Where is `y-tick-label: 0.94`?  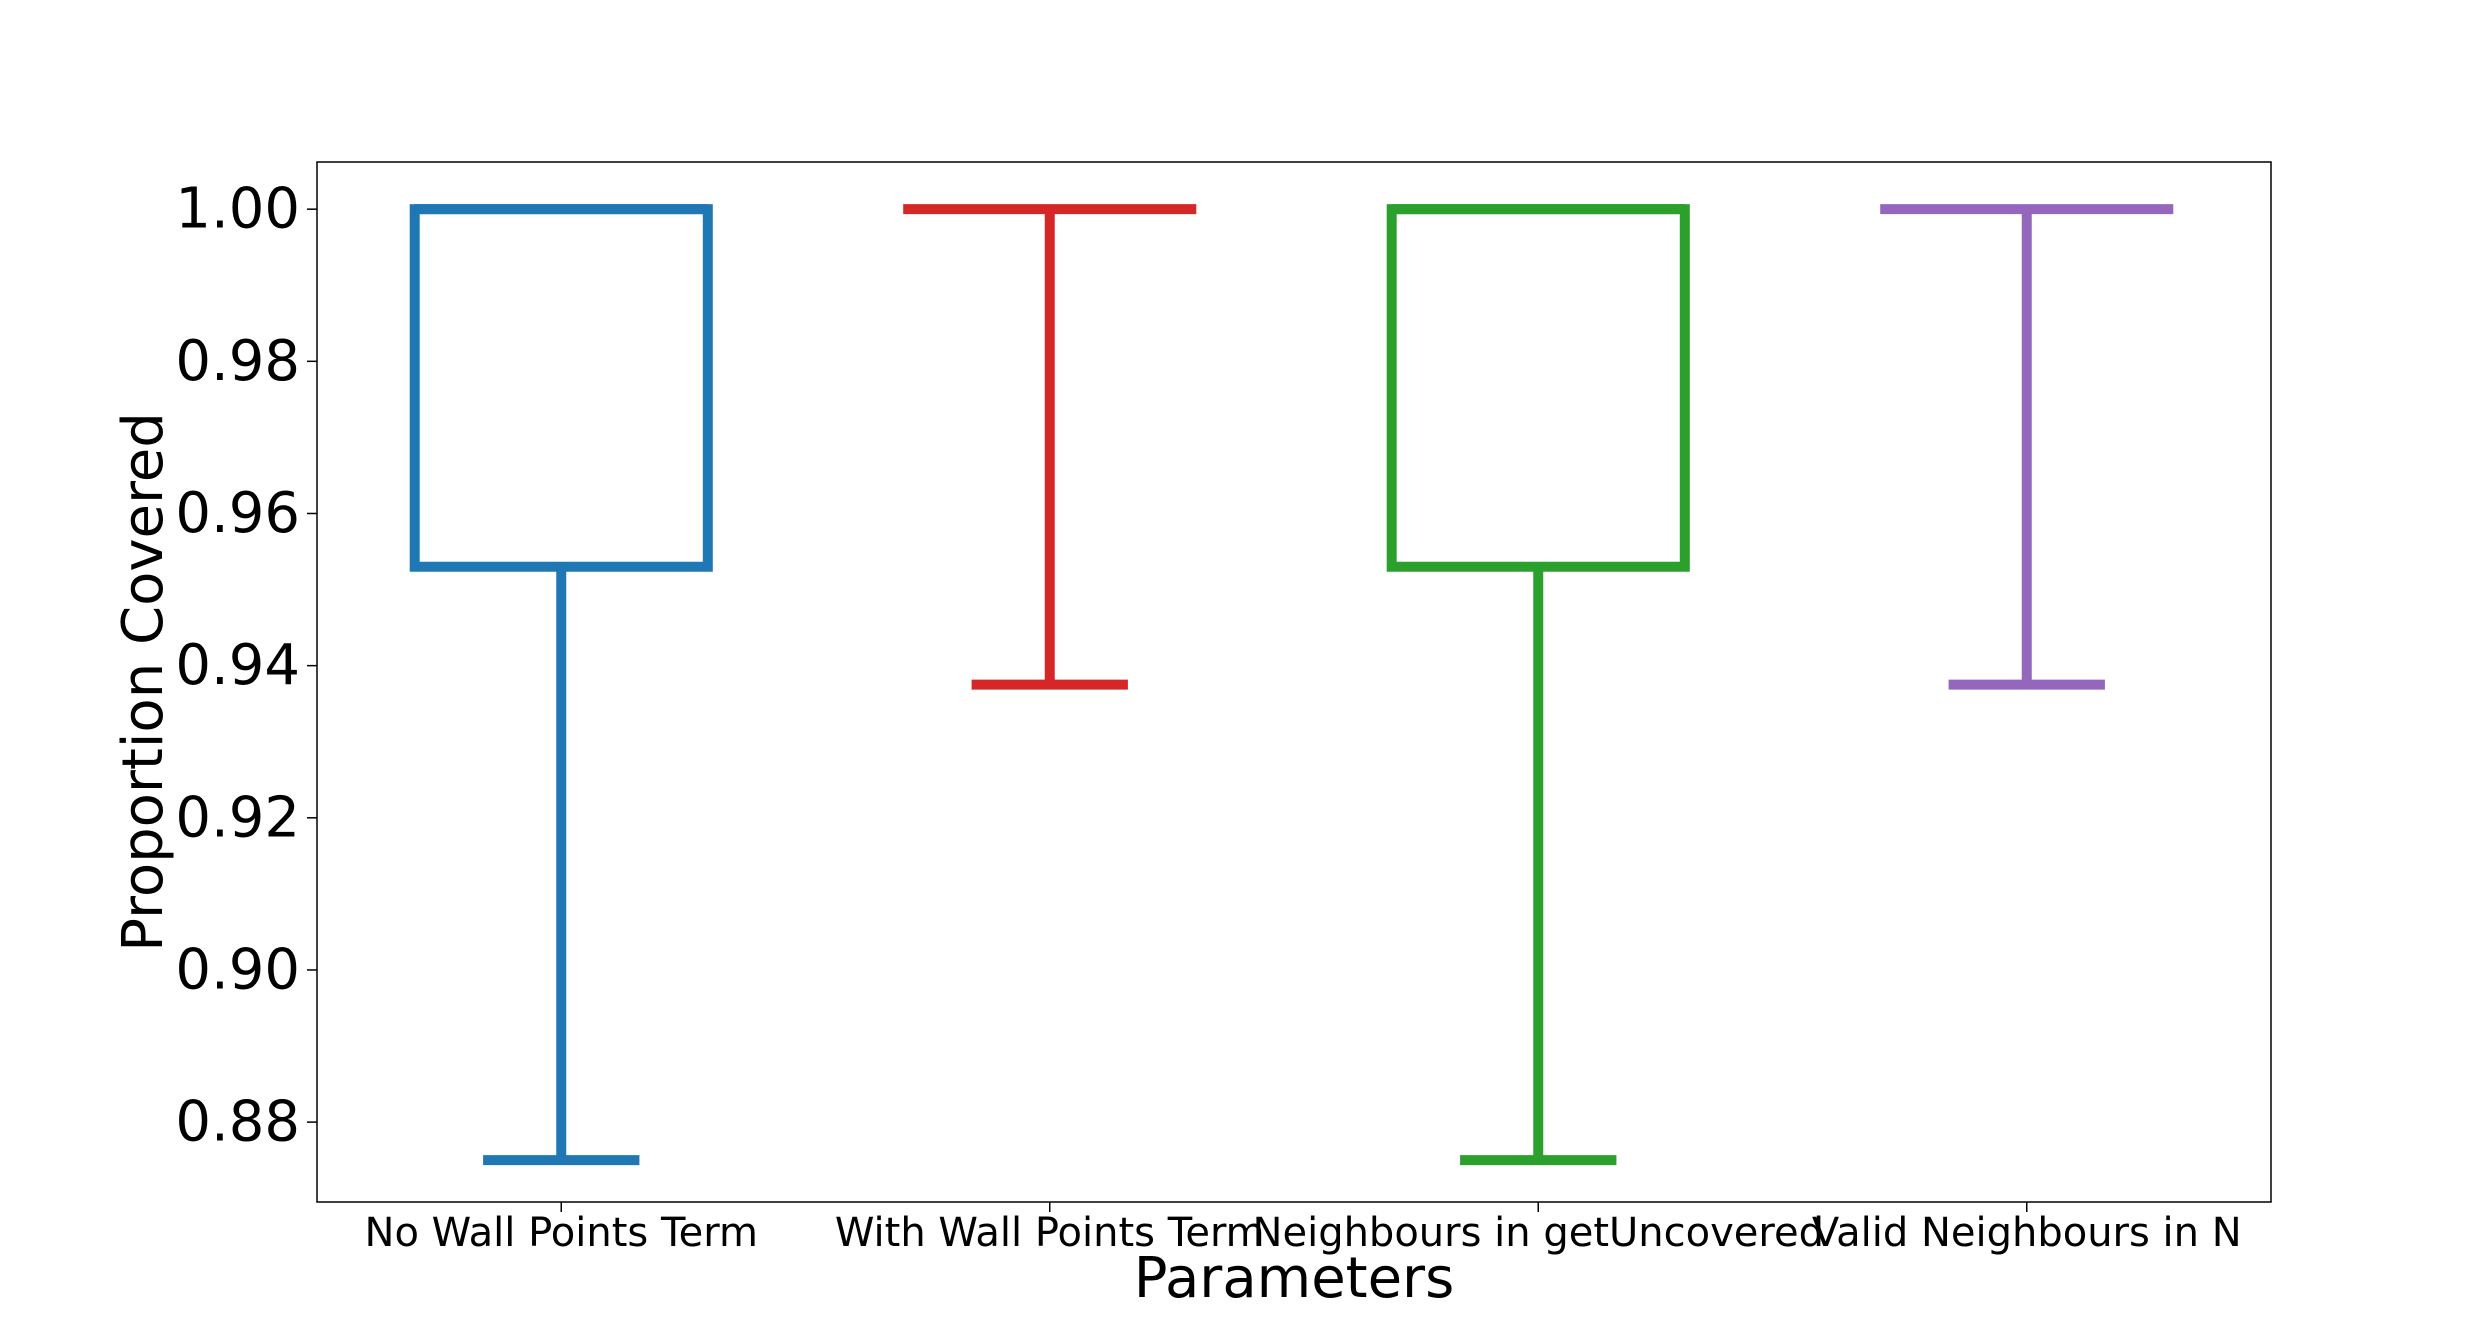
y-tick-label: 0.94 is located at coordinates (237, 665).